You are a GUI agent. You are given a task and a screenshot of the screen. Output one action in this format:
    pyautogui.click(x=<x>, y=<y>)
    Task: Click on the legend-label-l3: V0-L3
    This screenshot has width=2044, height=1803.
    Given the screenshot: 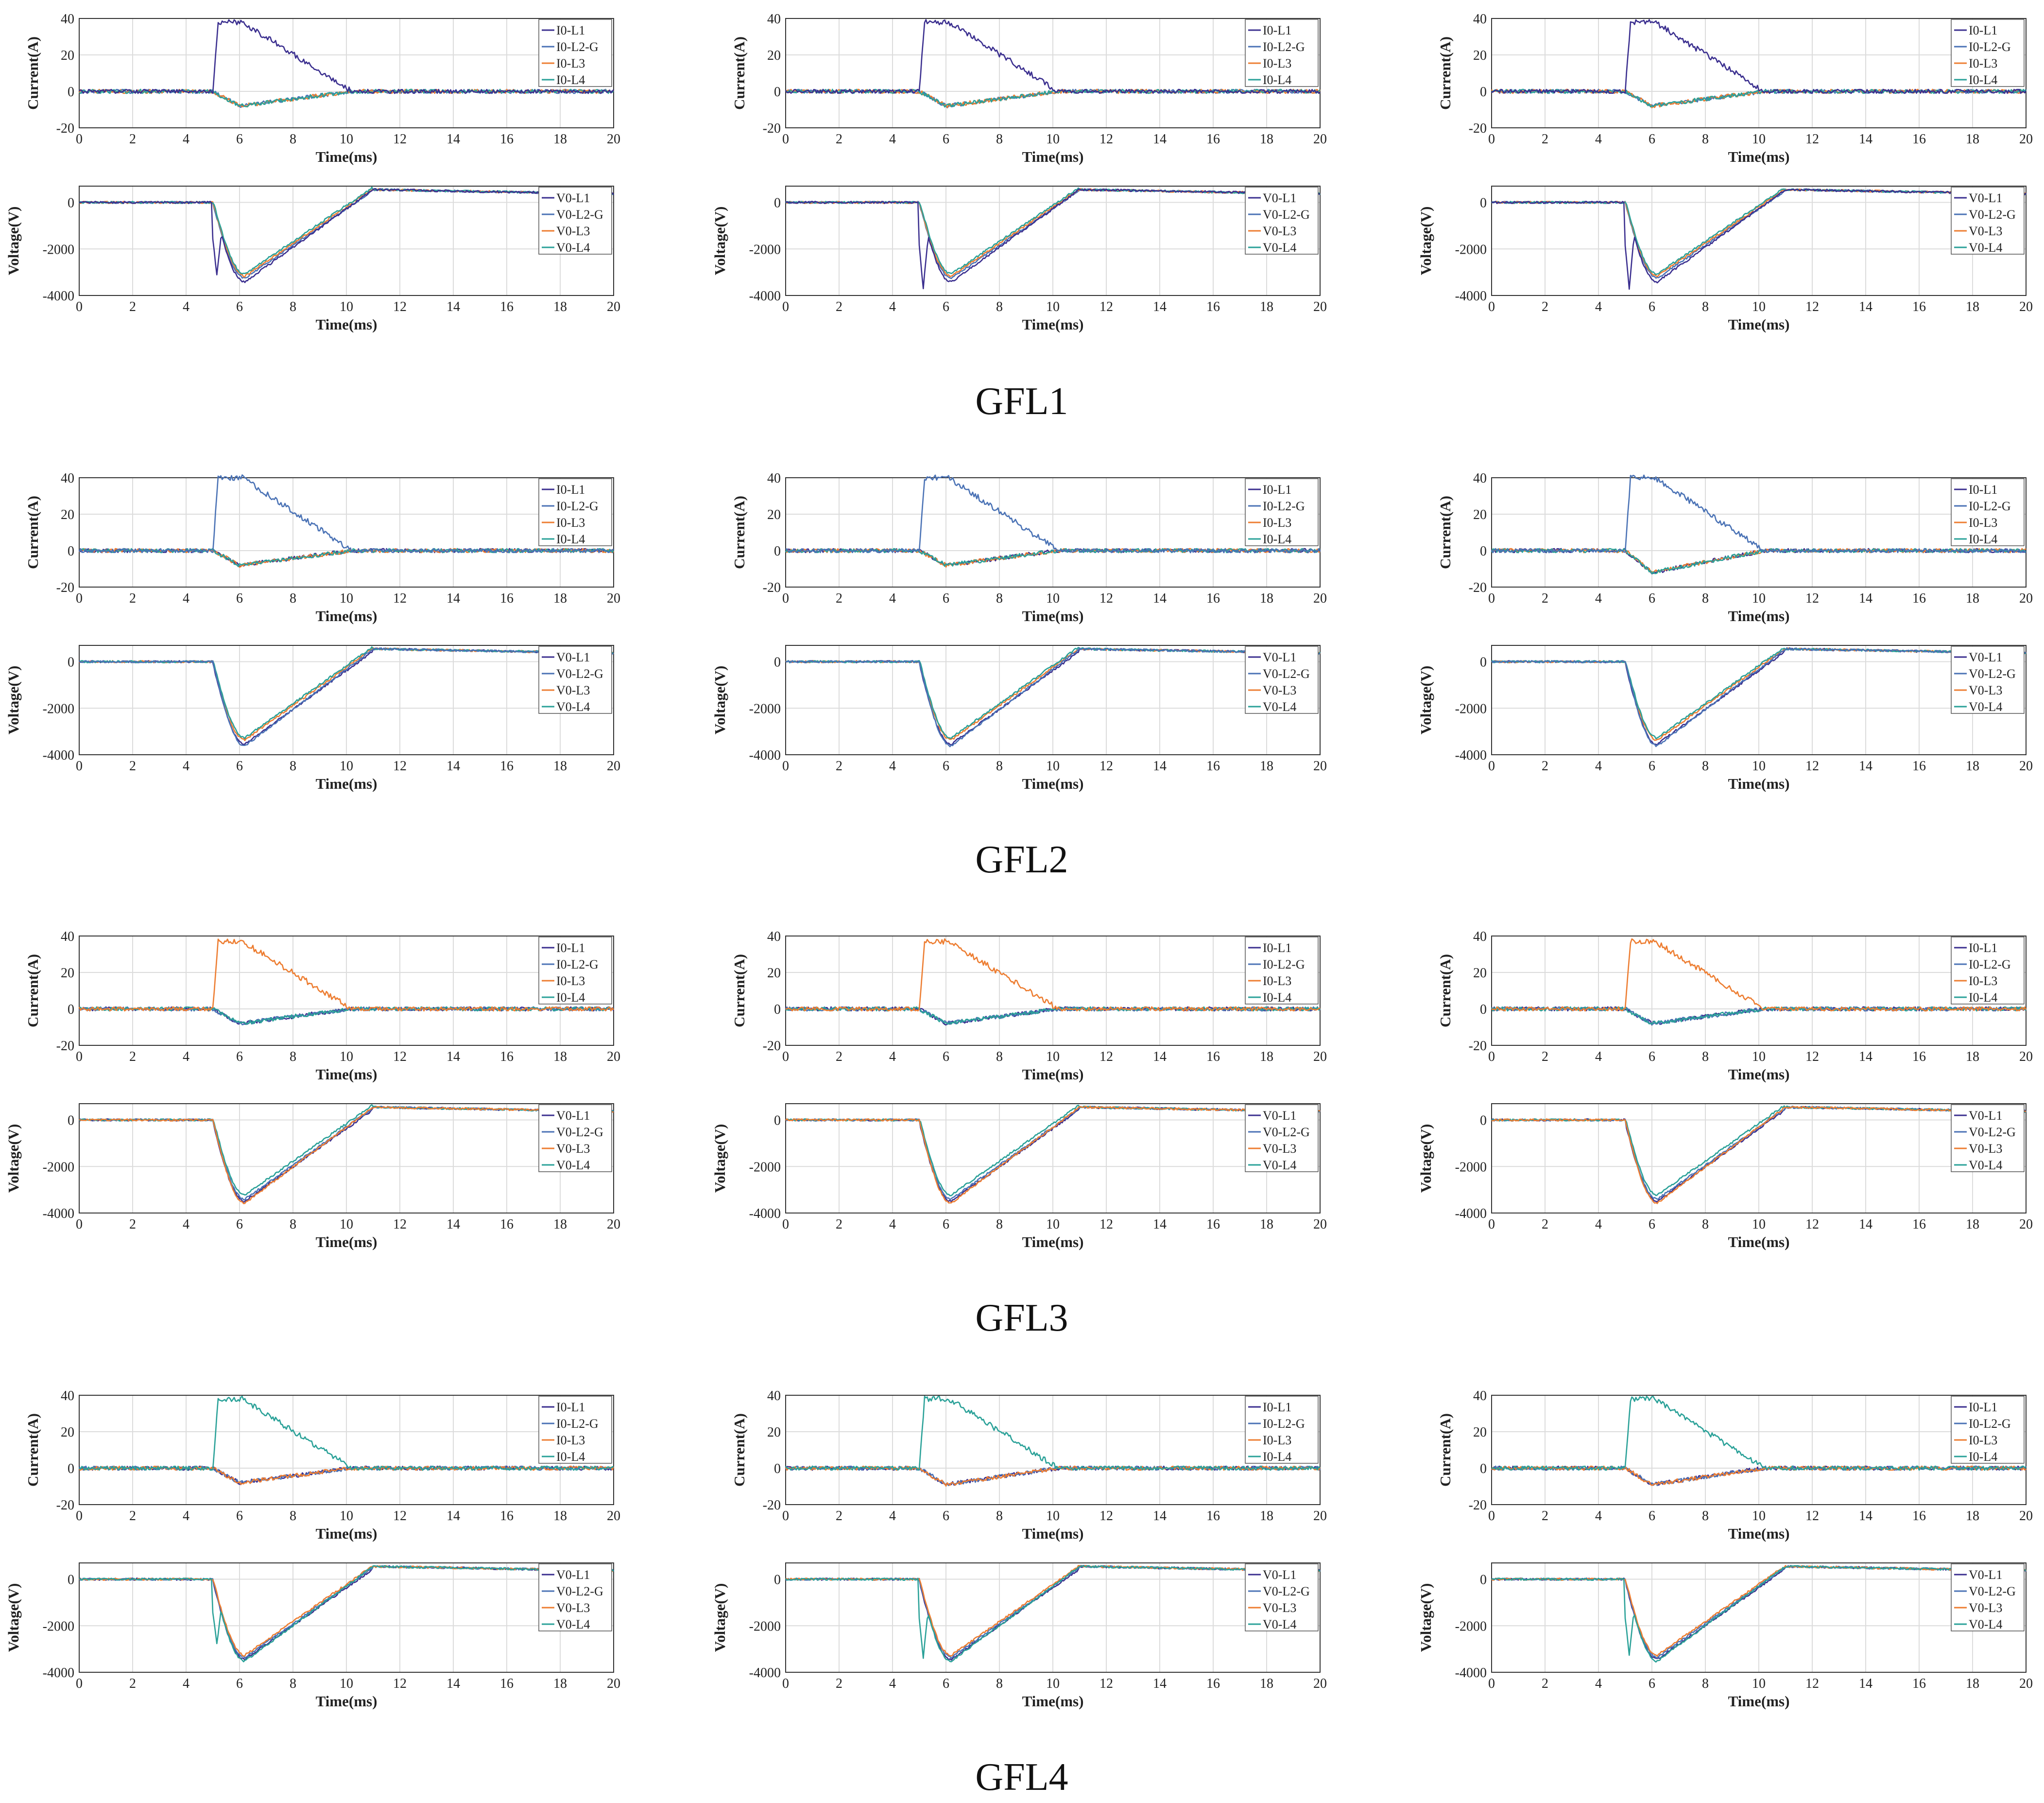 What is the action you would take?
    pyautogui.click(x=1986, y=1149)
    